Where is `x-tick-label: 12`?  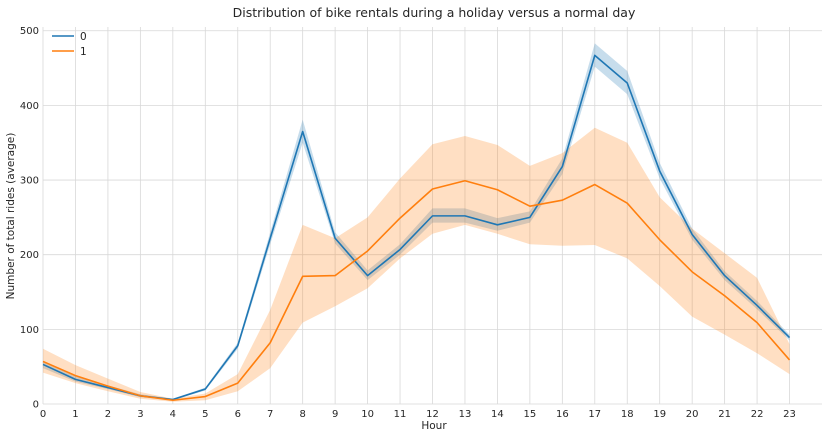
x-tick-label: 12 is located at coordinates (432, 414).